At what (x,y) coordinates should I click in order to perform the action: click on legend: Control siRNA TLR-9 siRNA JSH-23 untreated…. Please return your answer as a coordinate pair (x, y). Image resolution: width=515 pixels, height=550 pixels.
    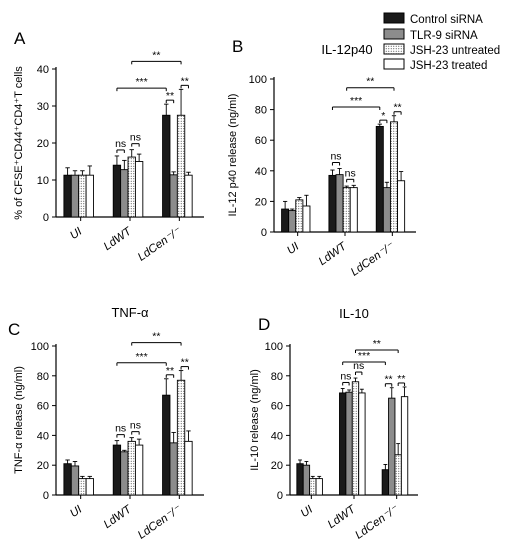
    Looking at the image, I should click on (441, 42).